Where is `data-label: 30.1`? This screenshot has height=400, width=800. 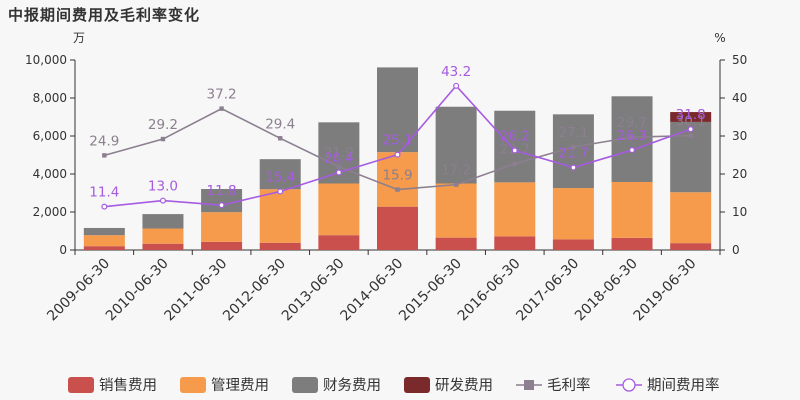
data-label: 30.1 is located at coordinates (691, 122).